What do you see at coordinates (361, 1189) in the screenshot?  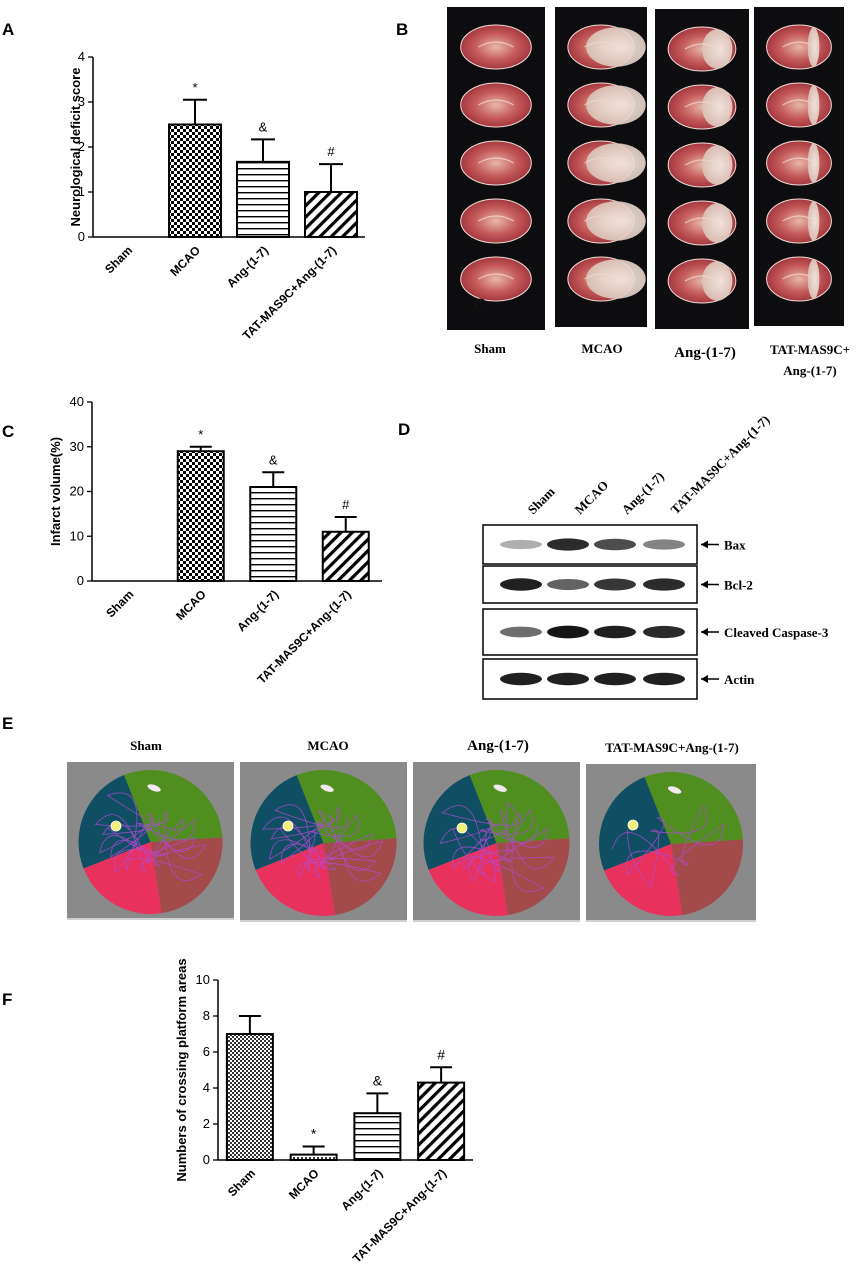 I see `x-tick-label: Ang-(1-7)` at bounding box center [361, 1189].